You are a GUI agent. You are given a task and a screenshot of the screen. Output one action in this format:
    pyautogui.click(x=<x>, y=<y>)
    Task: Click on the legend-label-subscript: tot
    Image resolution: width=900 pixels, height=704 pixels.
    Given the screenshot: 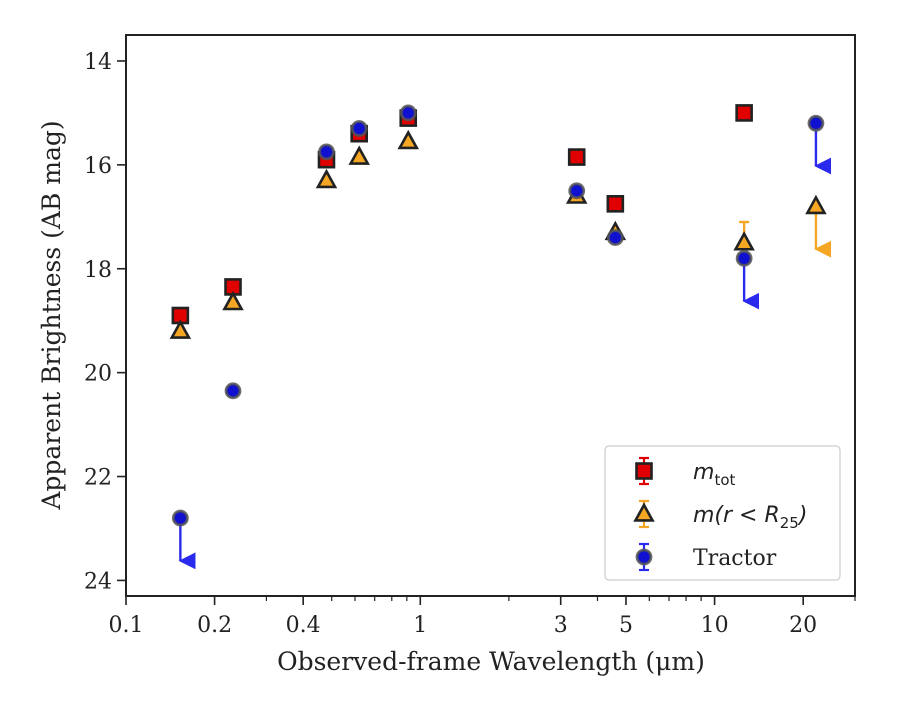 What is the action you would take?
    pyautogui.click(x=724, y=480)
    